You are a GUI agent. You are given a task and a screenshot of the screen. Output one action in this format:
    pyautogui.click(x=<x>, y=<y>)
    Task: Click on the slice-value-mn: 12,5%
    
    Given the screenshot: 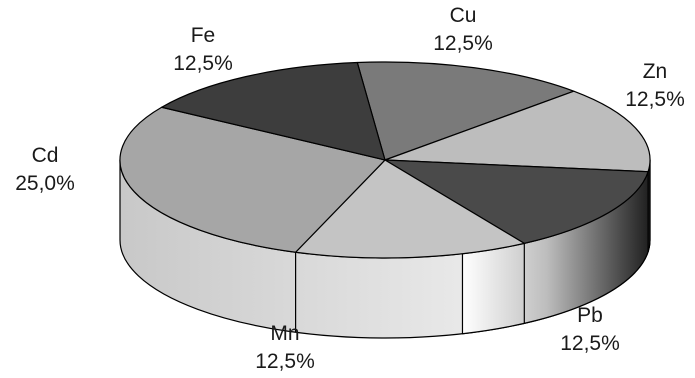 What is the action you would take?
    pyautogui.click(x=285, y=361)
    